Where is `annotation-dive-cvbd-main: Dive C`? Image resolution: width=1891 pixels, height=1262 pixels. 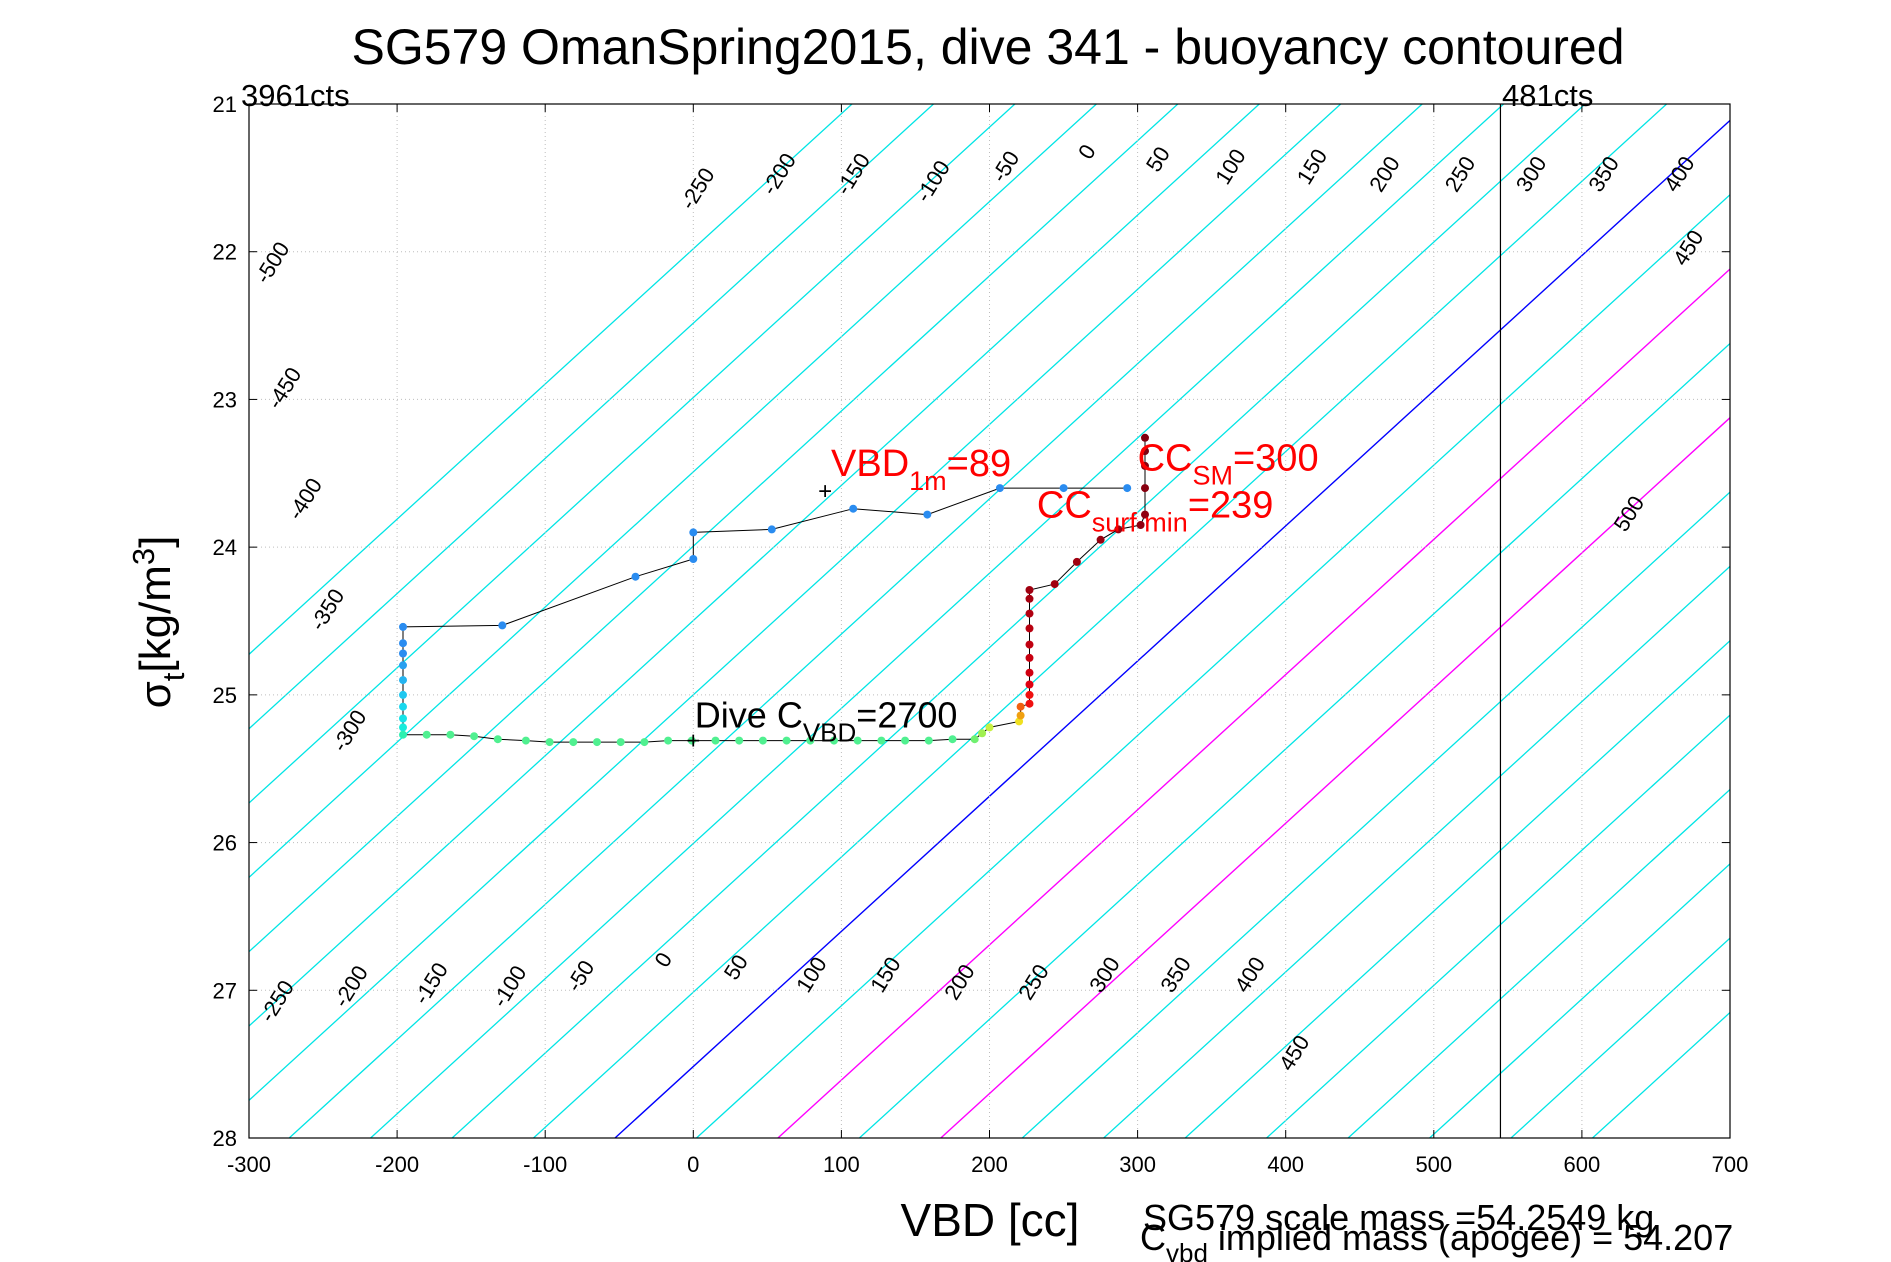 annotation-dive-cvbd-main: Dive C is located at coordinates (749, 714).